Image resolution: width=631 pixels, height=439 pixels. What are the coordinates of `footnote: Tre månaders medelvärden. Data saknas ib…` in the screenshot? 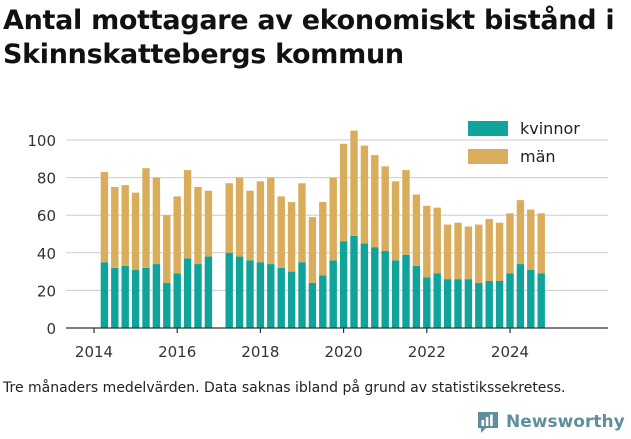 It's located at (284, 388).